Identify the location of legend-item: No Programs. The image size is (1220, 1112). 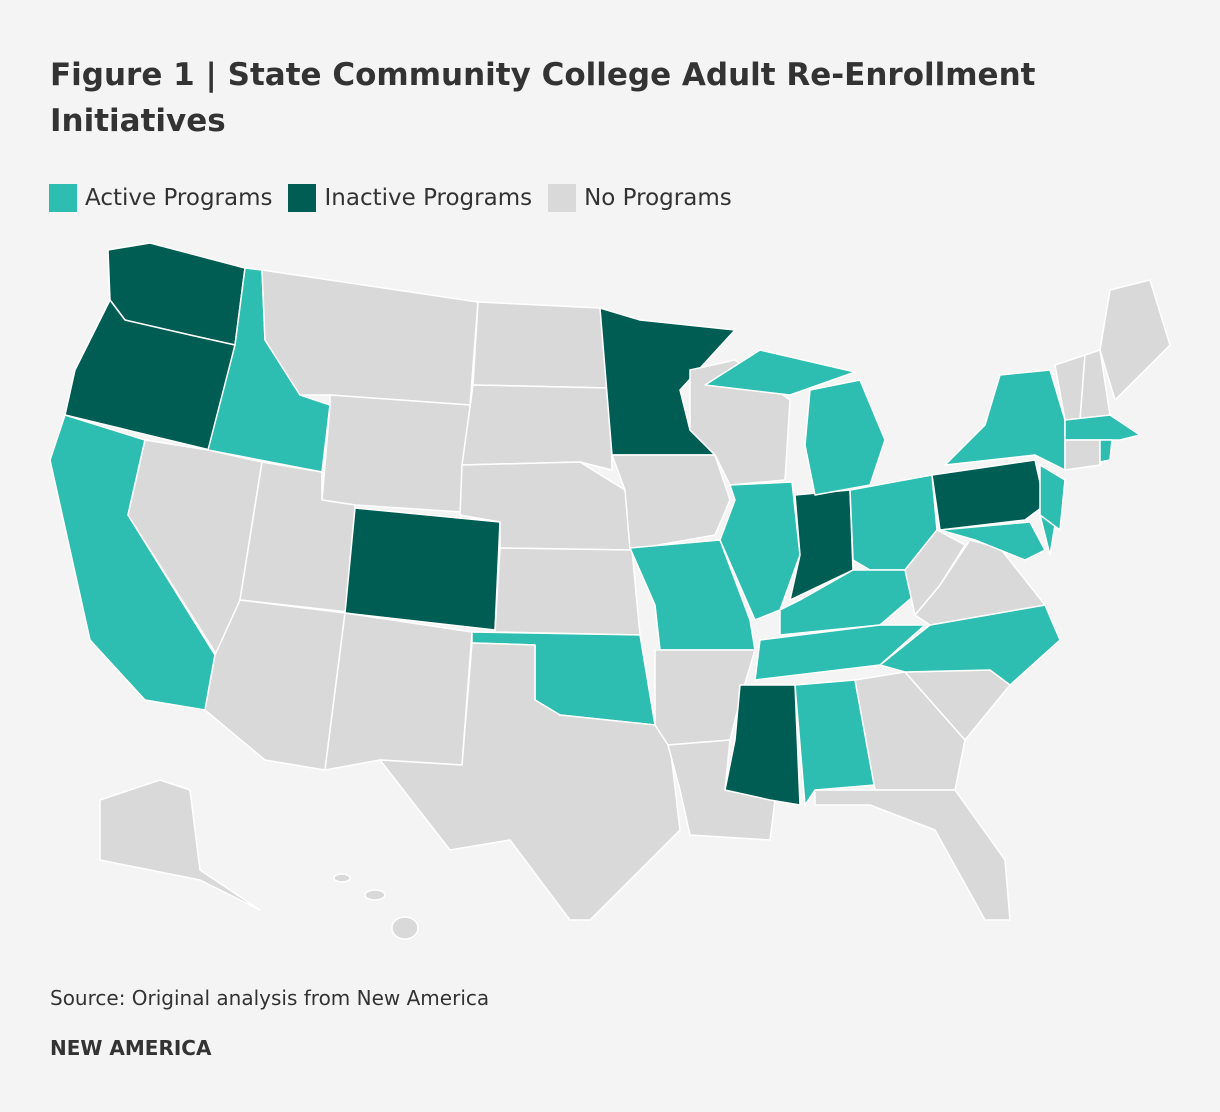
(640, 198).